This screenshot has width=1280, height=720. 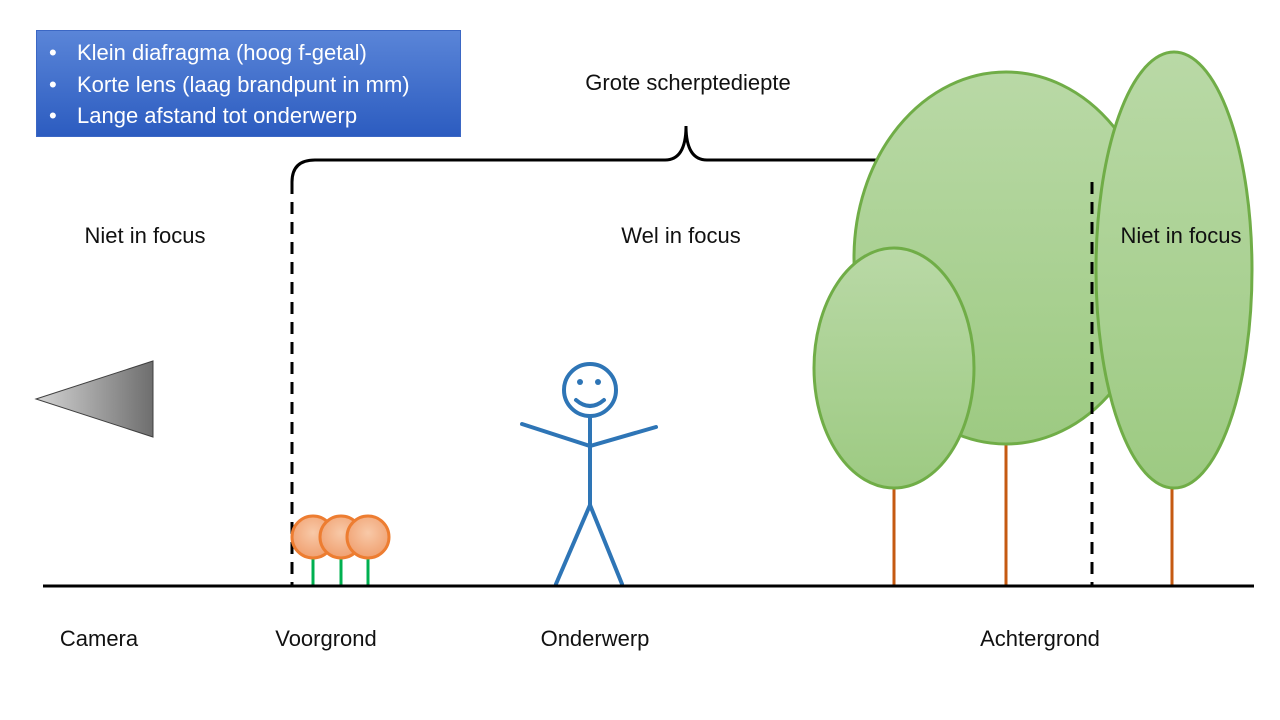 I want to click on depth-of-field-label: Grote scherptediepte, so click(x=688, y=82).